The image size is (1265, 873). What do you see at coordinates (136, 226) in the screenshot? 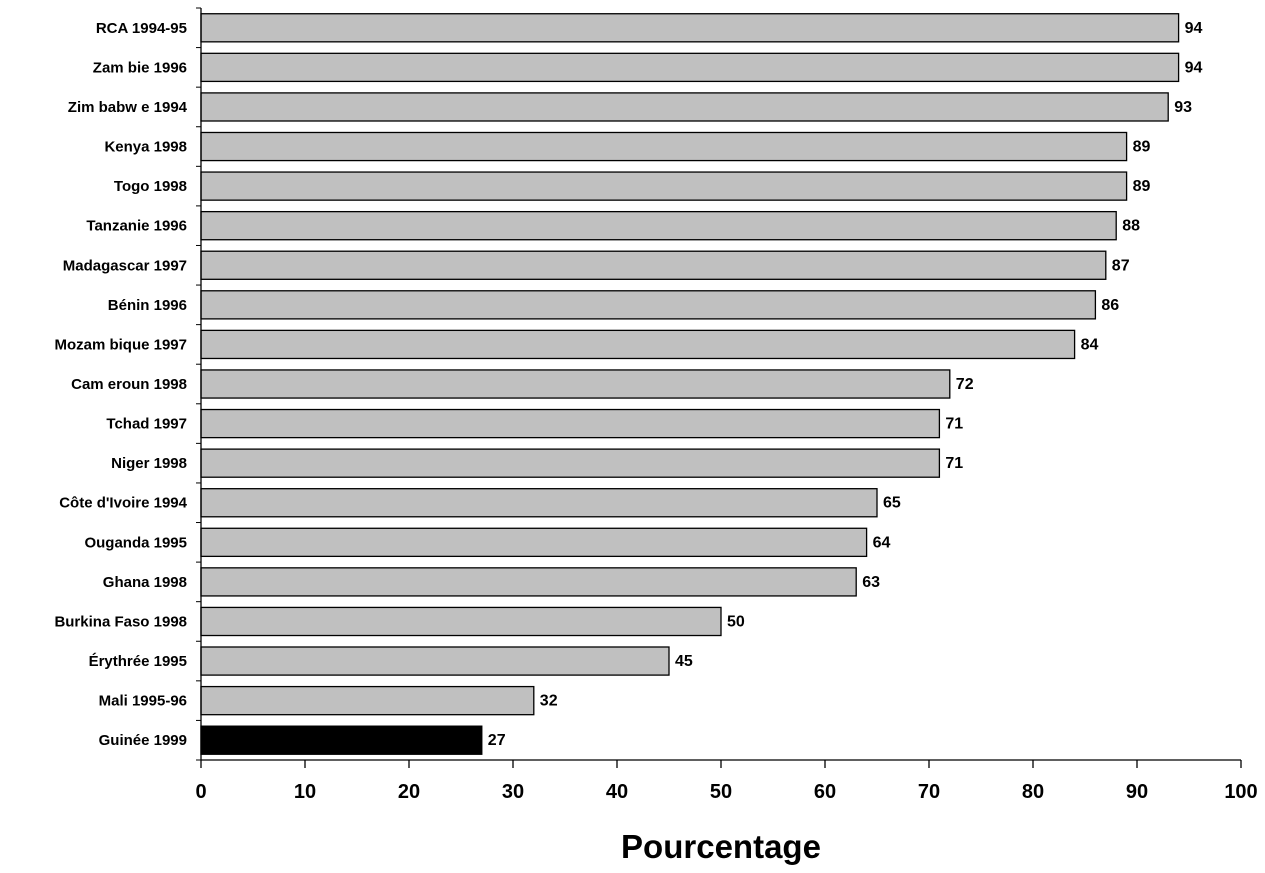
I see `category-label-tanzanie-1996: Tanzanie 1996` at bounding box center [136, 226].